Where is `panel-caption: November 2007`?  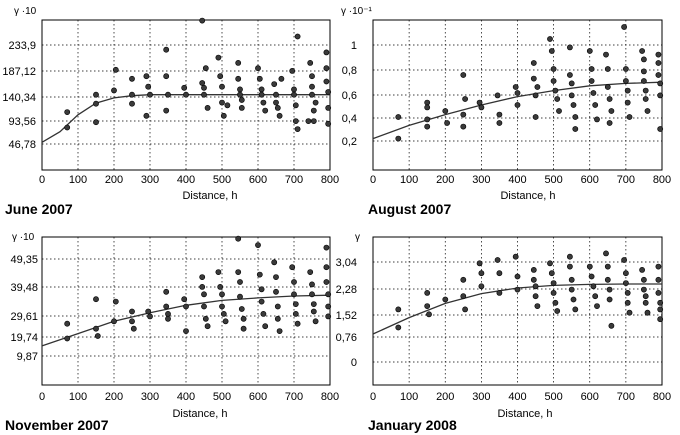
panel-caption: November 2007 is located at coordinates (57, 425).